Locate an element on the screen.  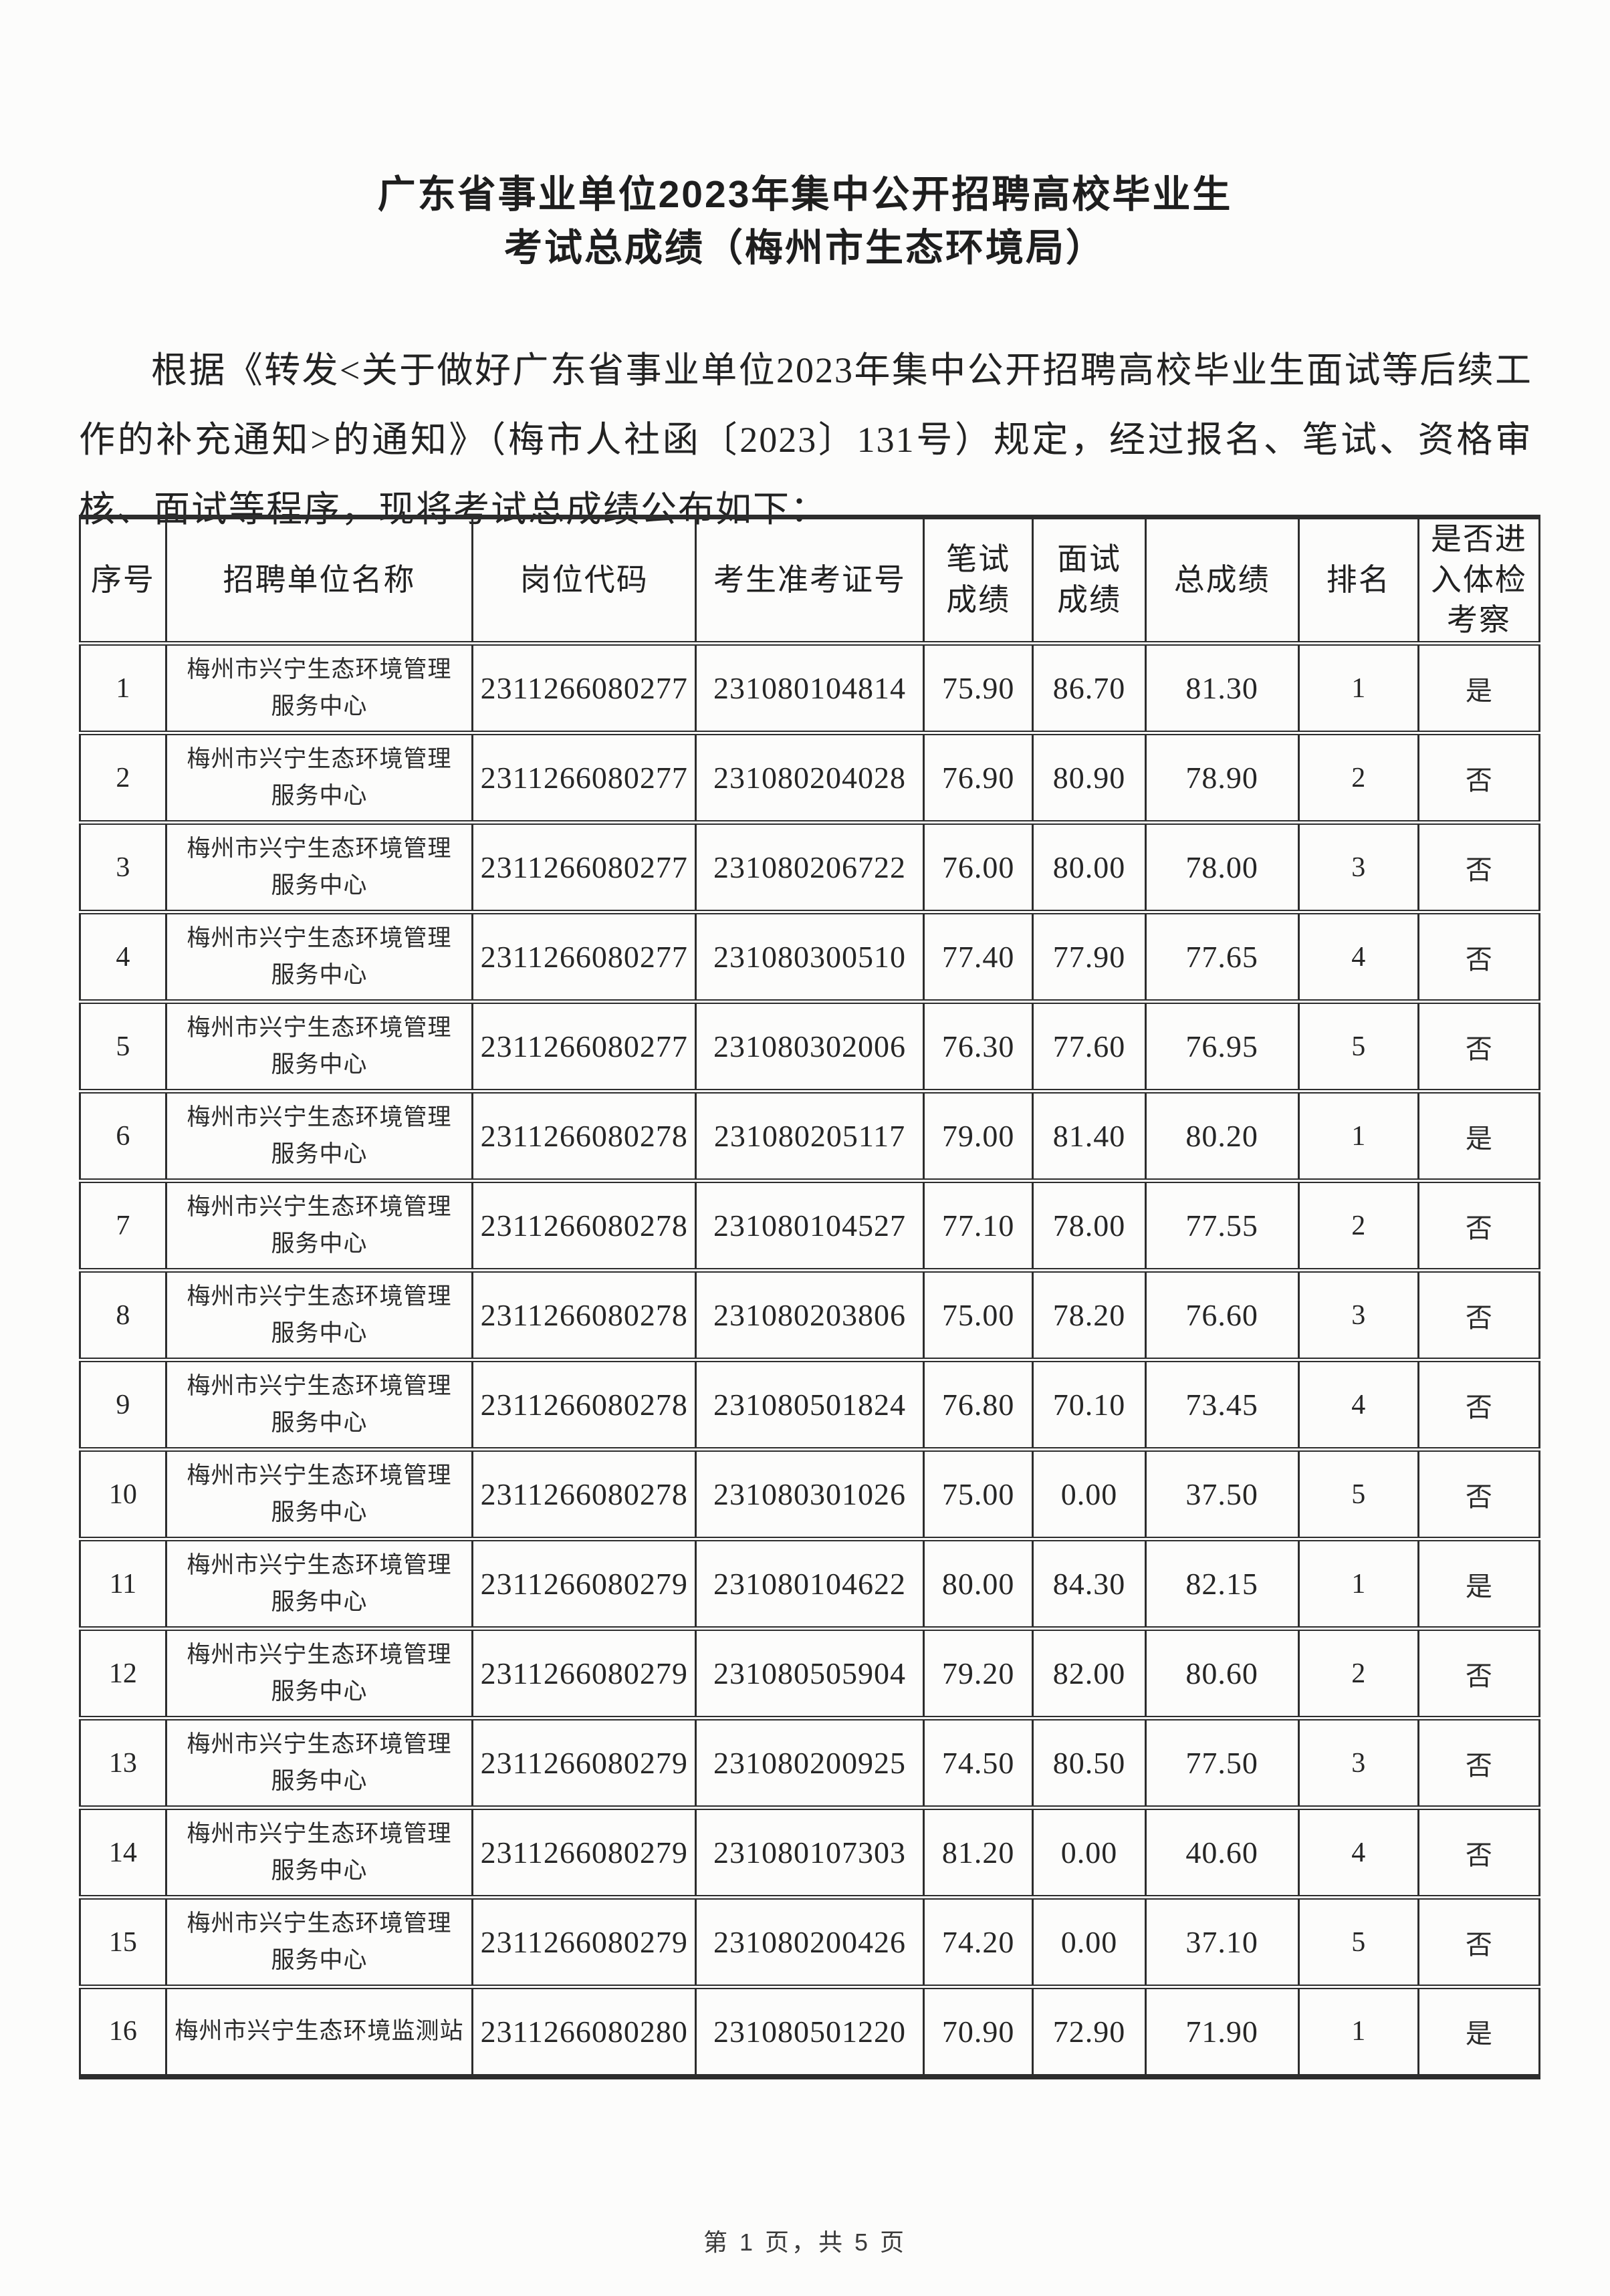
cell-ticket-number: 231080205117 is located at coordinates (810, 1137).